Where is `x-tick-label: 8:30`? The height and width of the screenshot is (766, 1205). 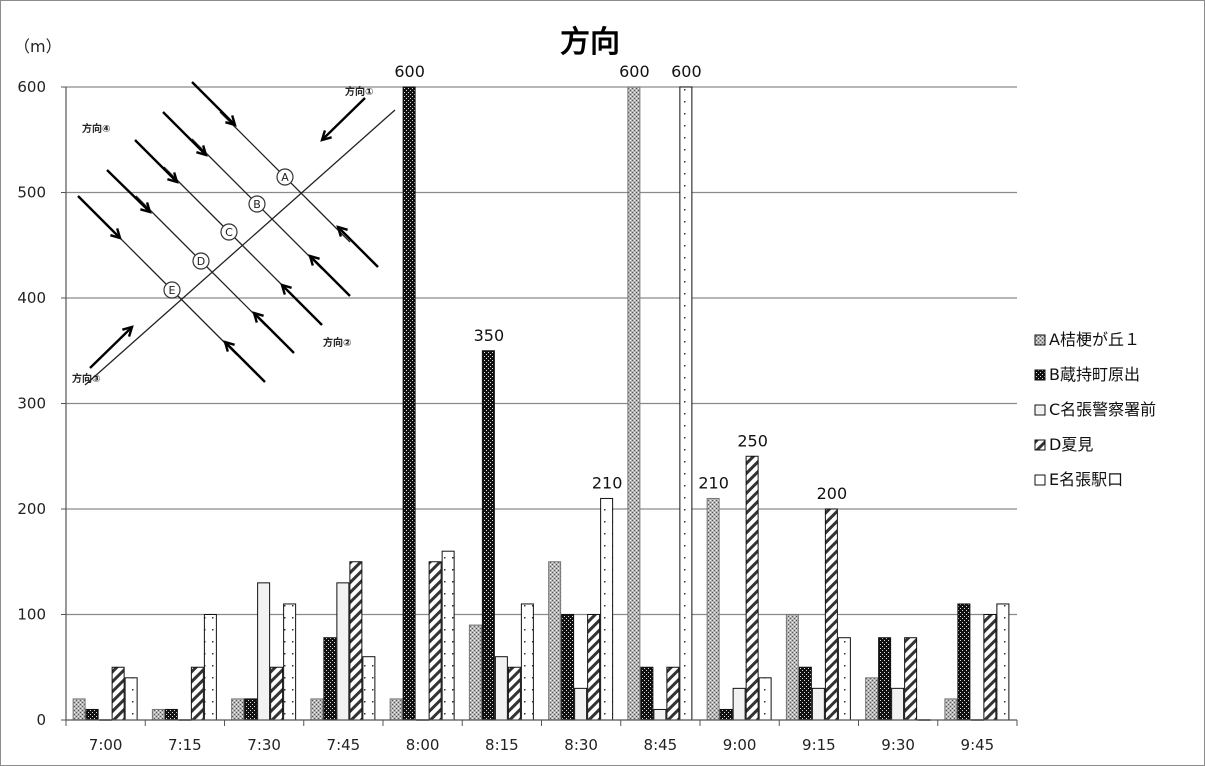 x-tick-label: 8:30 is located at coordinates (581, 745).